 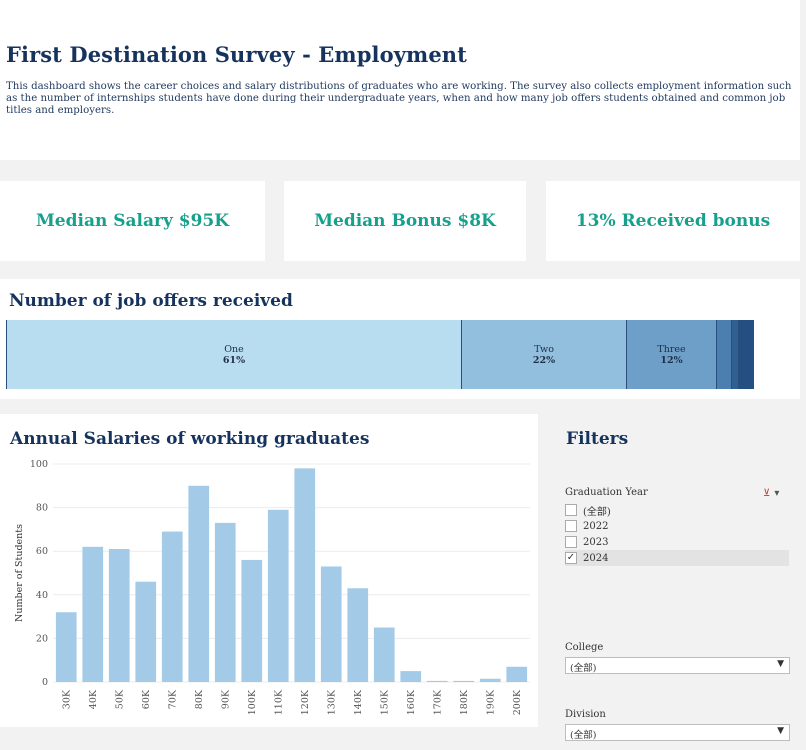 I want to click on x-tick-label: 170K, so click(x=437, y=702).